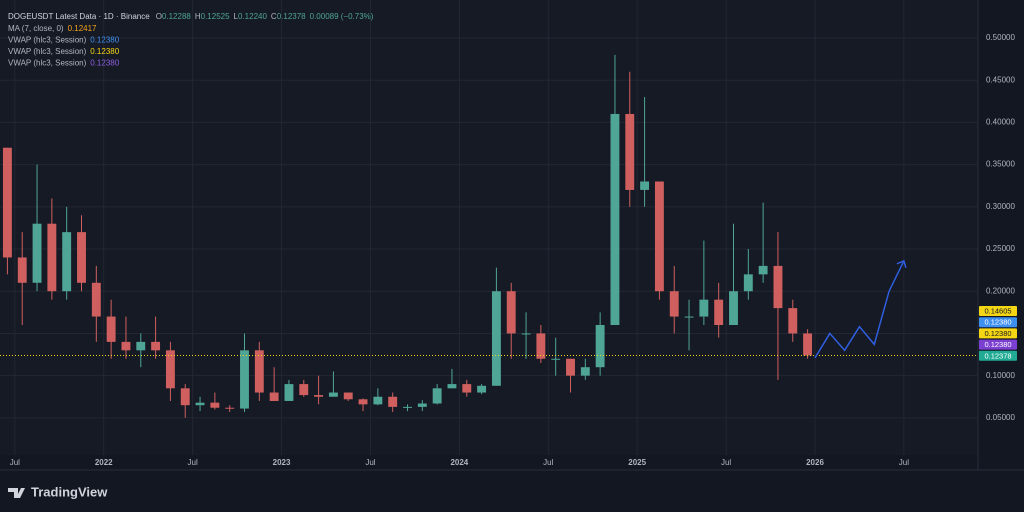  Describe the element at coordinates (79, 16) in the screenshot. I see `symbol-title: DOGEUSDT Latest Data · 1D · Binance` at that location.